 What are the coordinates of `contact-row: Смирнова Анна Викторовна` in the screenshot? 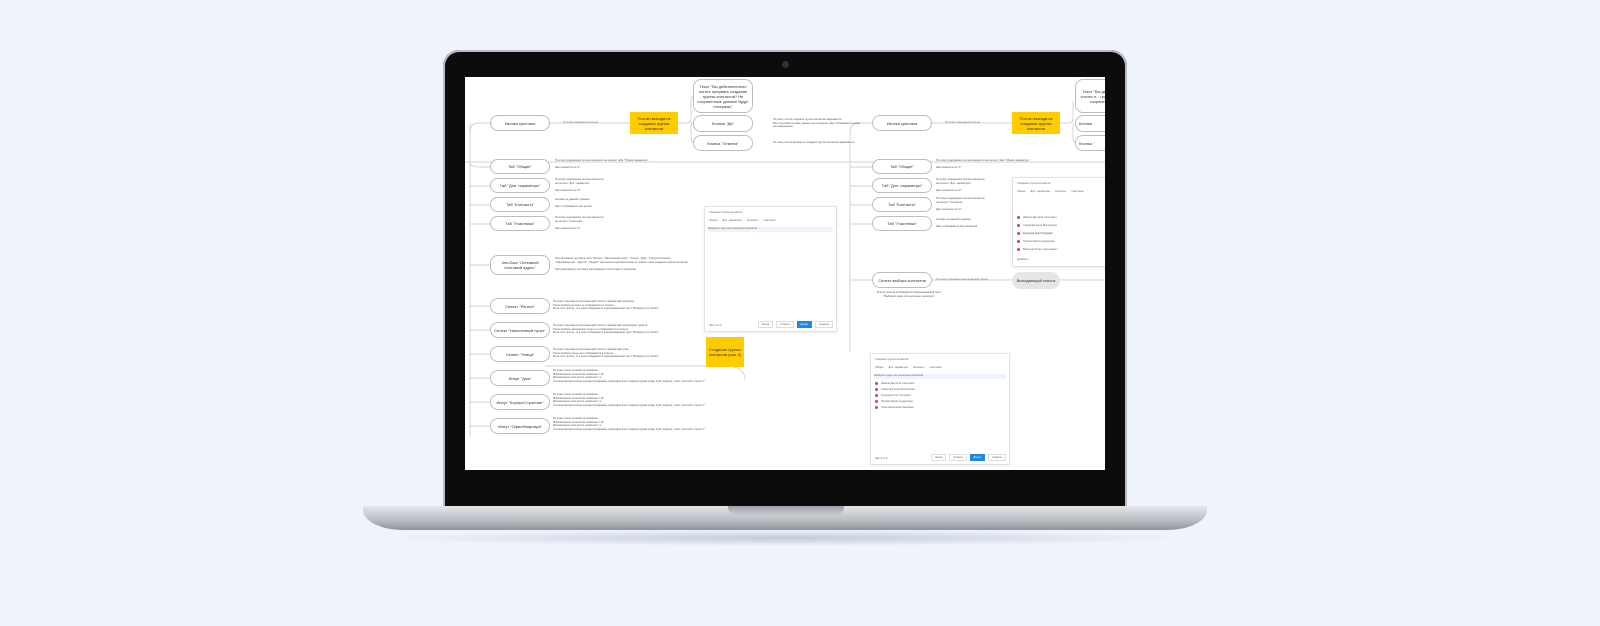 It's located at (898, 389).